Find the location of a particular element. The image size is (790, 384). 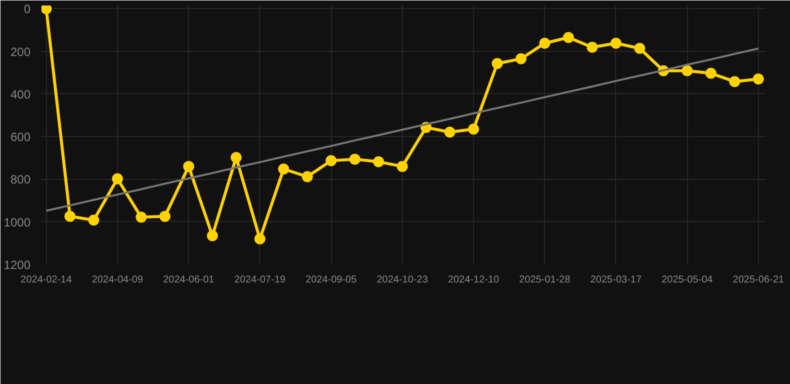

x-tick-label: 2024-04-09 is located at coordinates (118, 280).